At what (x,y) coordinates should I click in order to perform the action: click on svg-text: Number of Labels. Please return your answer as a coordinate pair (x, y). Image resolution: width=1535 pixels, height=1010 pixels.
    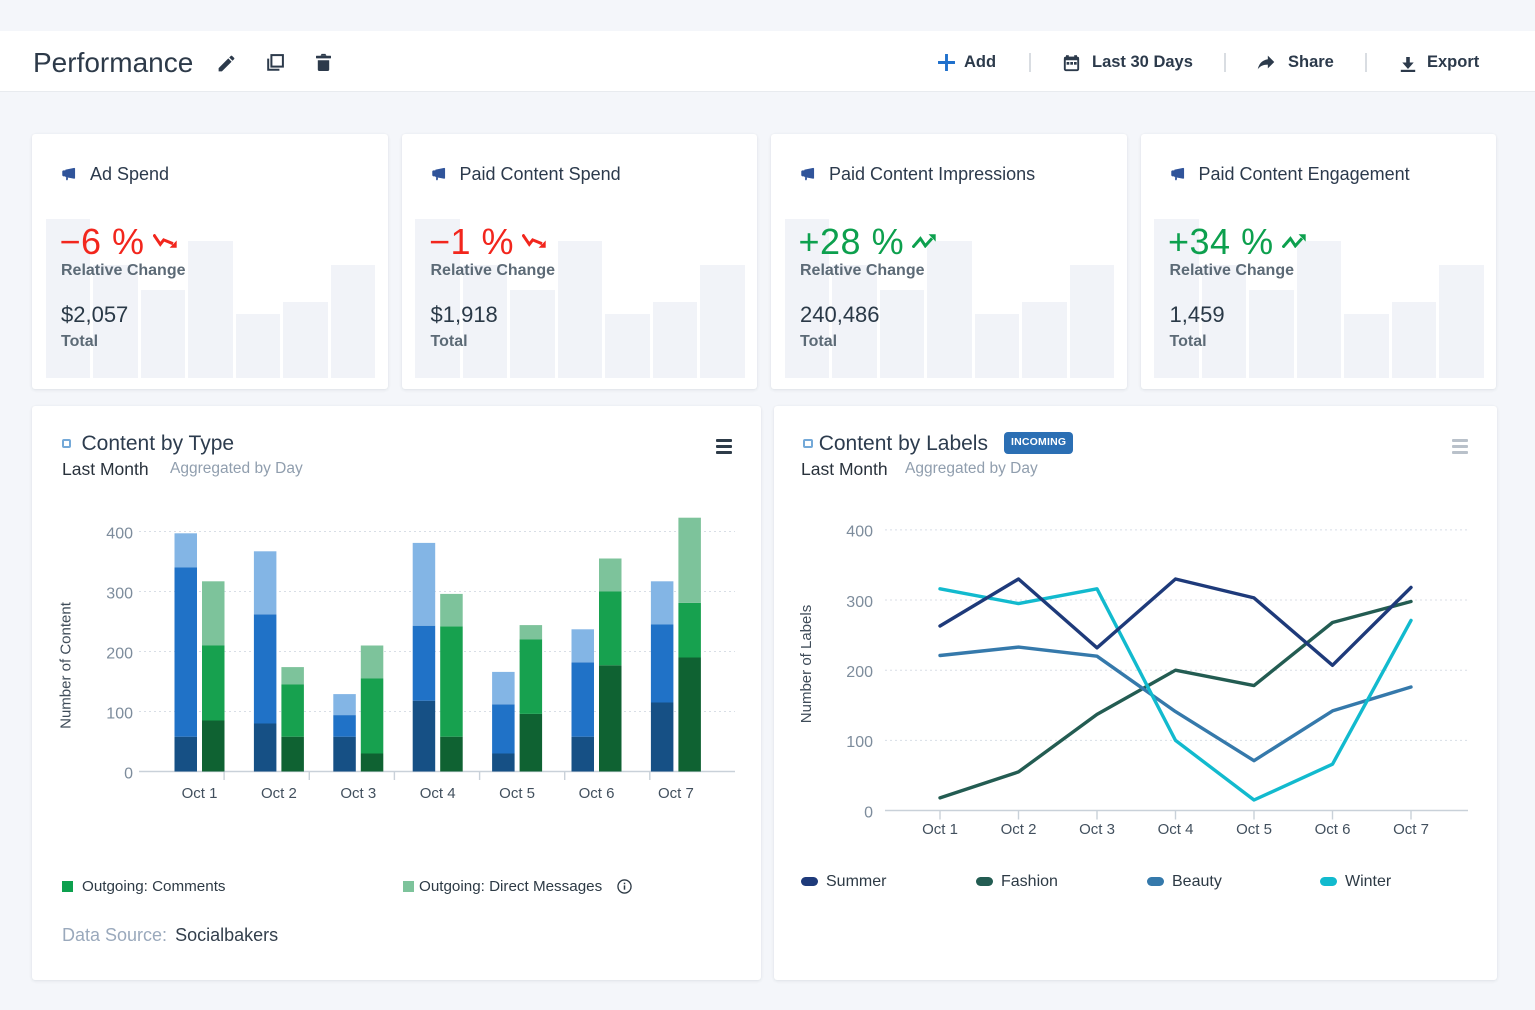
    Looking at the image, I should click on (806, 664).